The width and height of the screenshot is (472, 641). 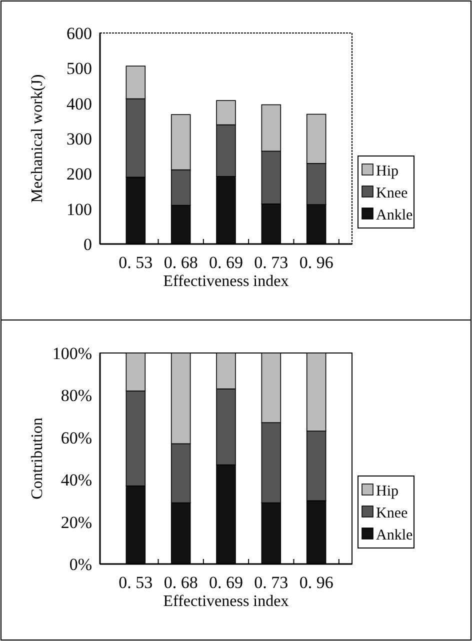 What do you see at coordinates (79, 138) in the screenshot?
I see `y-tick-label: 300` at bounding box center [79, 138].